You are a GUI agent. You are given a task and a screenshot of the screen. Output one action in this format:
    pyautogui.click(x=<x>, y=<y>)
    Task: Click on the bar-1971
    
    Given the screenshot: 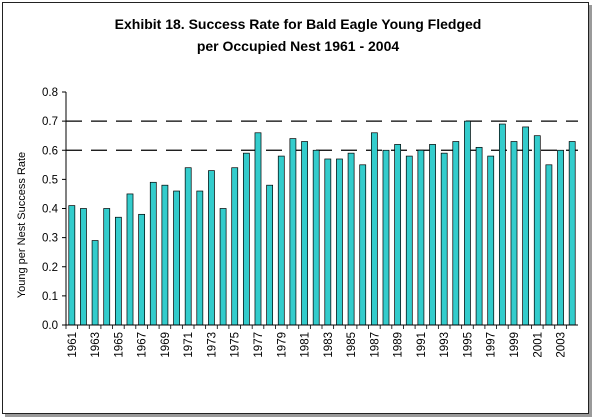 What is the action you would take?
    pyautogui.click(x=188, y=246)
    